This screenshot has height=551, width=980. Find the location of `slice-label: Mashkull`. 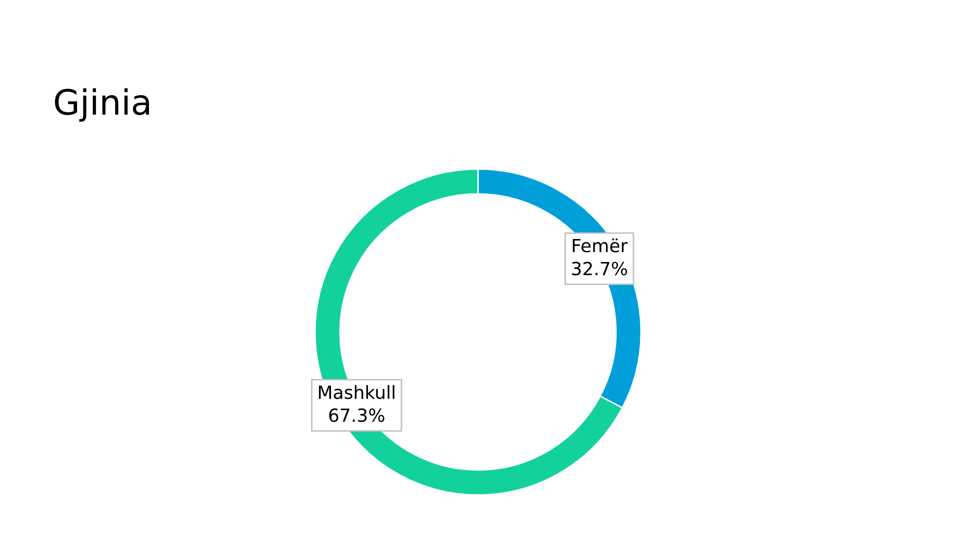

slice-label: Mashkull is located at coordinates (356, 392).